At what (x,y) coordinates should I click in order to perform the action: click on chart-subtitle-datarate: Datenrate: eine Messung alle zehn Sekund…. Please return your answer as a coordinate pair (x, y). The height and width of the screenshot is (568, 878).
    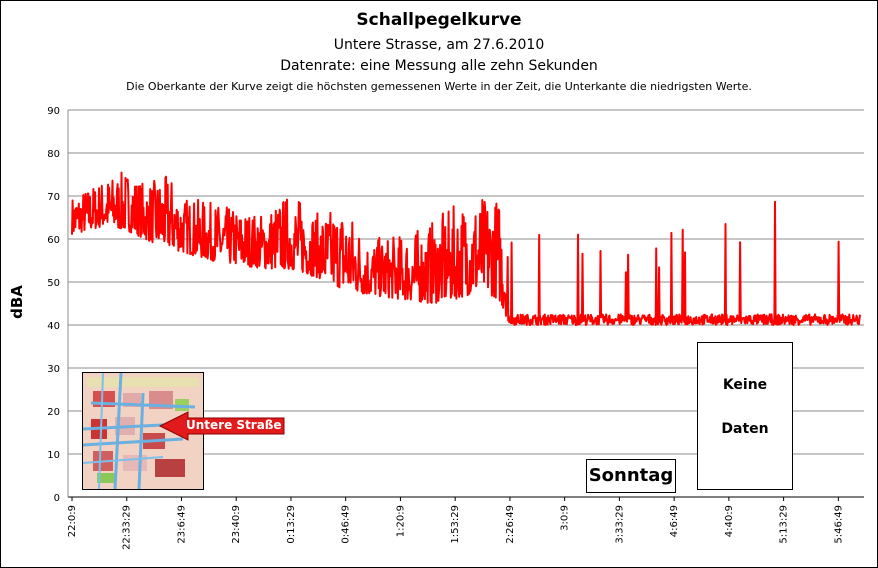
    Looking at the image, I should click on (439, 66).